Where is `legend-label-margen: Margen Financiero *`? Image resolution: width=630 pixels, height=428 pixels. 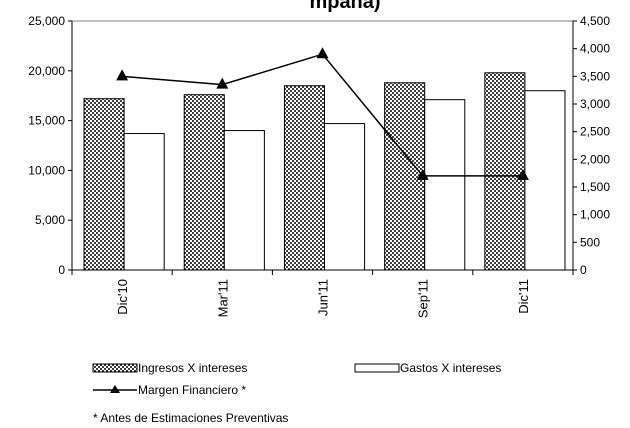
legend-label-margen: Margen Financiero * is located at coordinates (192, 390).